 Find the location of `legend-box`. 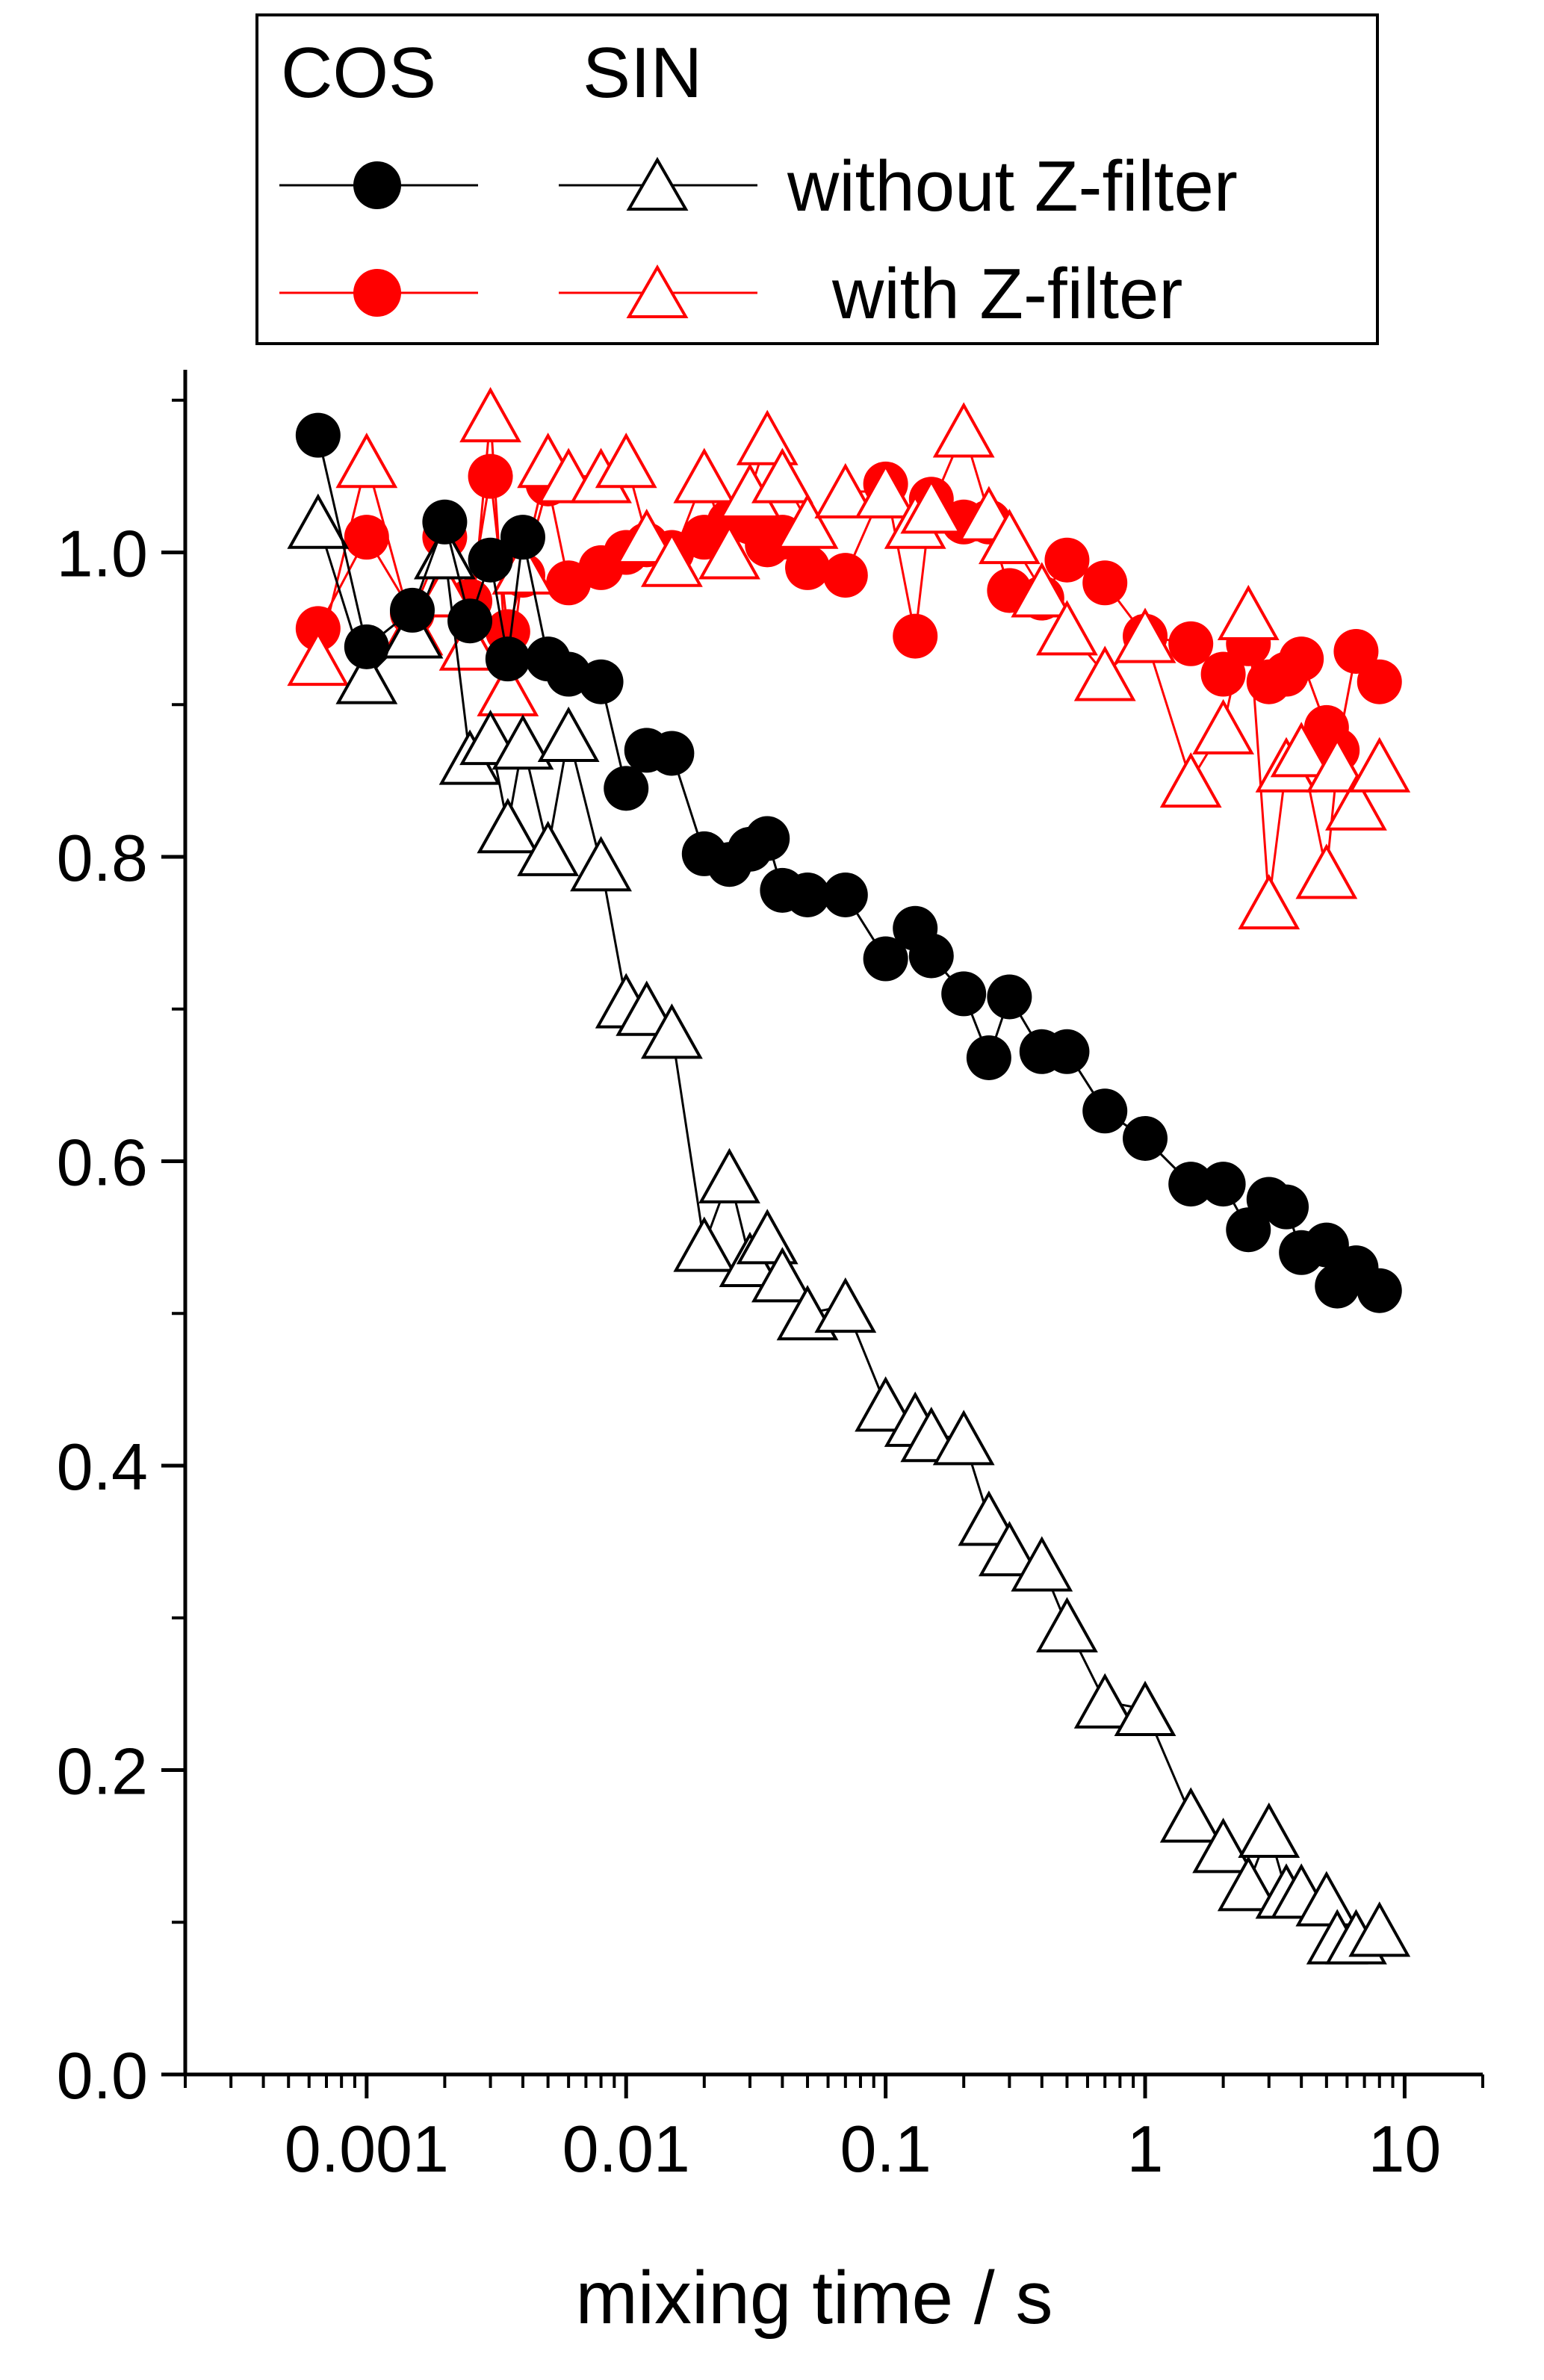

legend-box is located at coordinates (817, 179).